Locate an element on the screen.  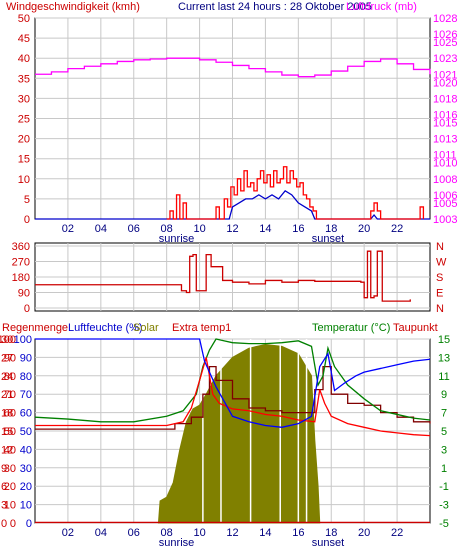
solar-title: Solar is located at coordinates (146, 328).